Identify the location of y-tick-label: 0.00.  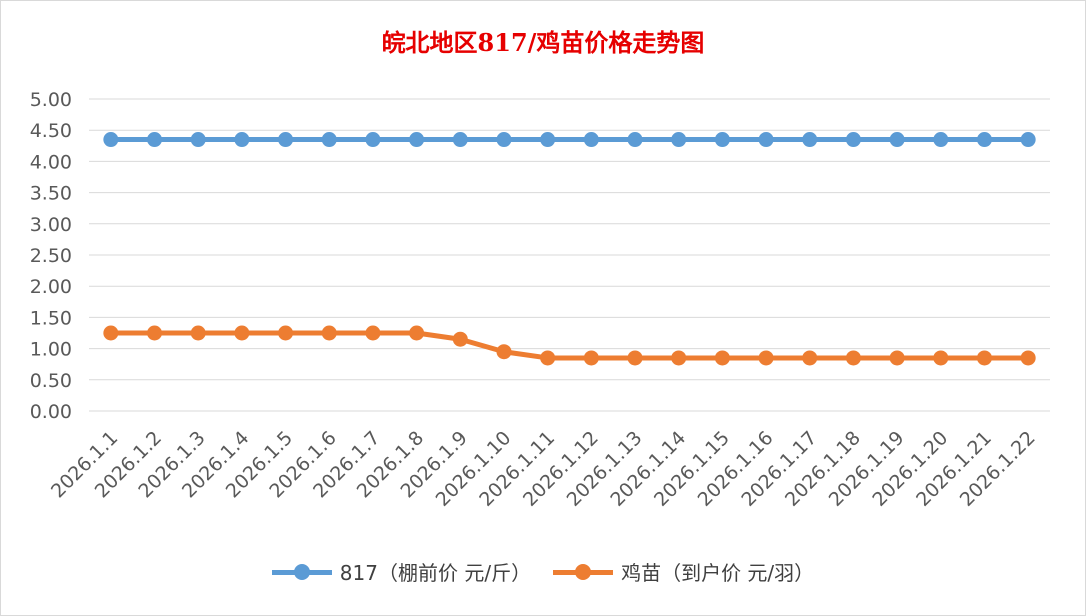
(51, 412).